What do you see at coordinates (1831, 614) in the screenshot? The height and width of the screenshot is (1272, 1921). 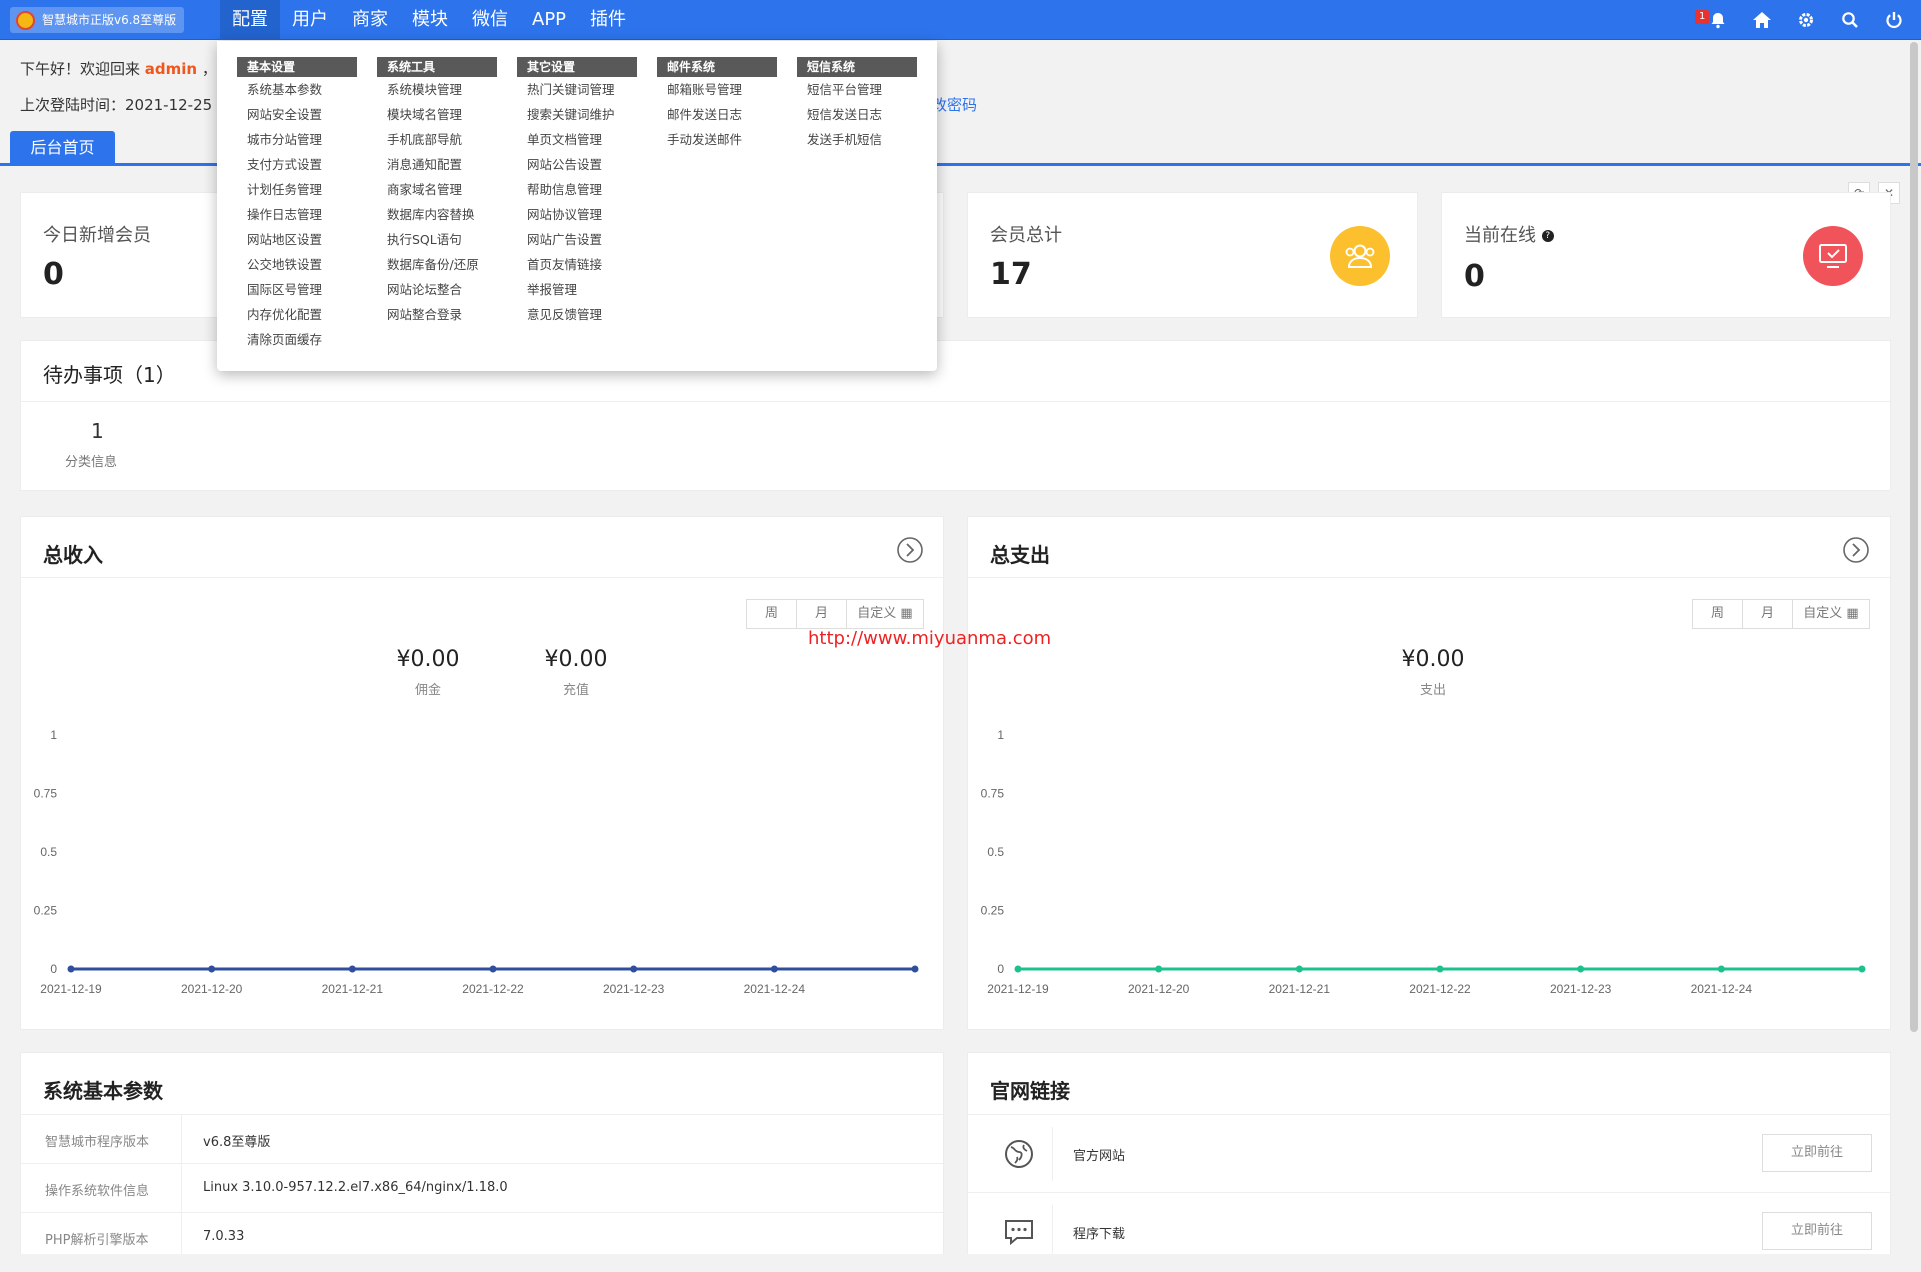 I see `expense-range-custom: 自定义 ▦` at bounding box center [1831, 614].